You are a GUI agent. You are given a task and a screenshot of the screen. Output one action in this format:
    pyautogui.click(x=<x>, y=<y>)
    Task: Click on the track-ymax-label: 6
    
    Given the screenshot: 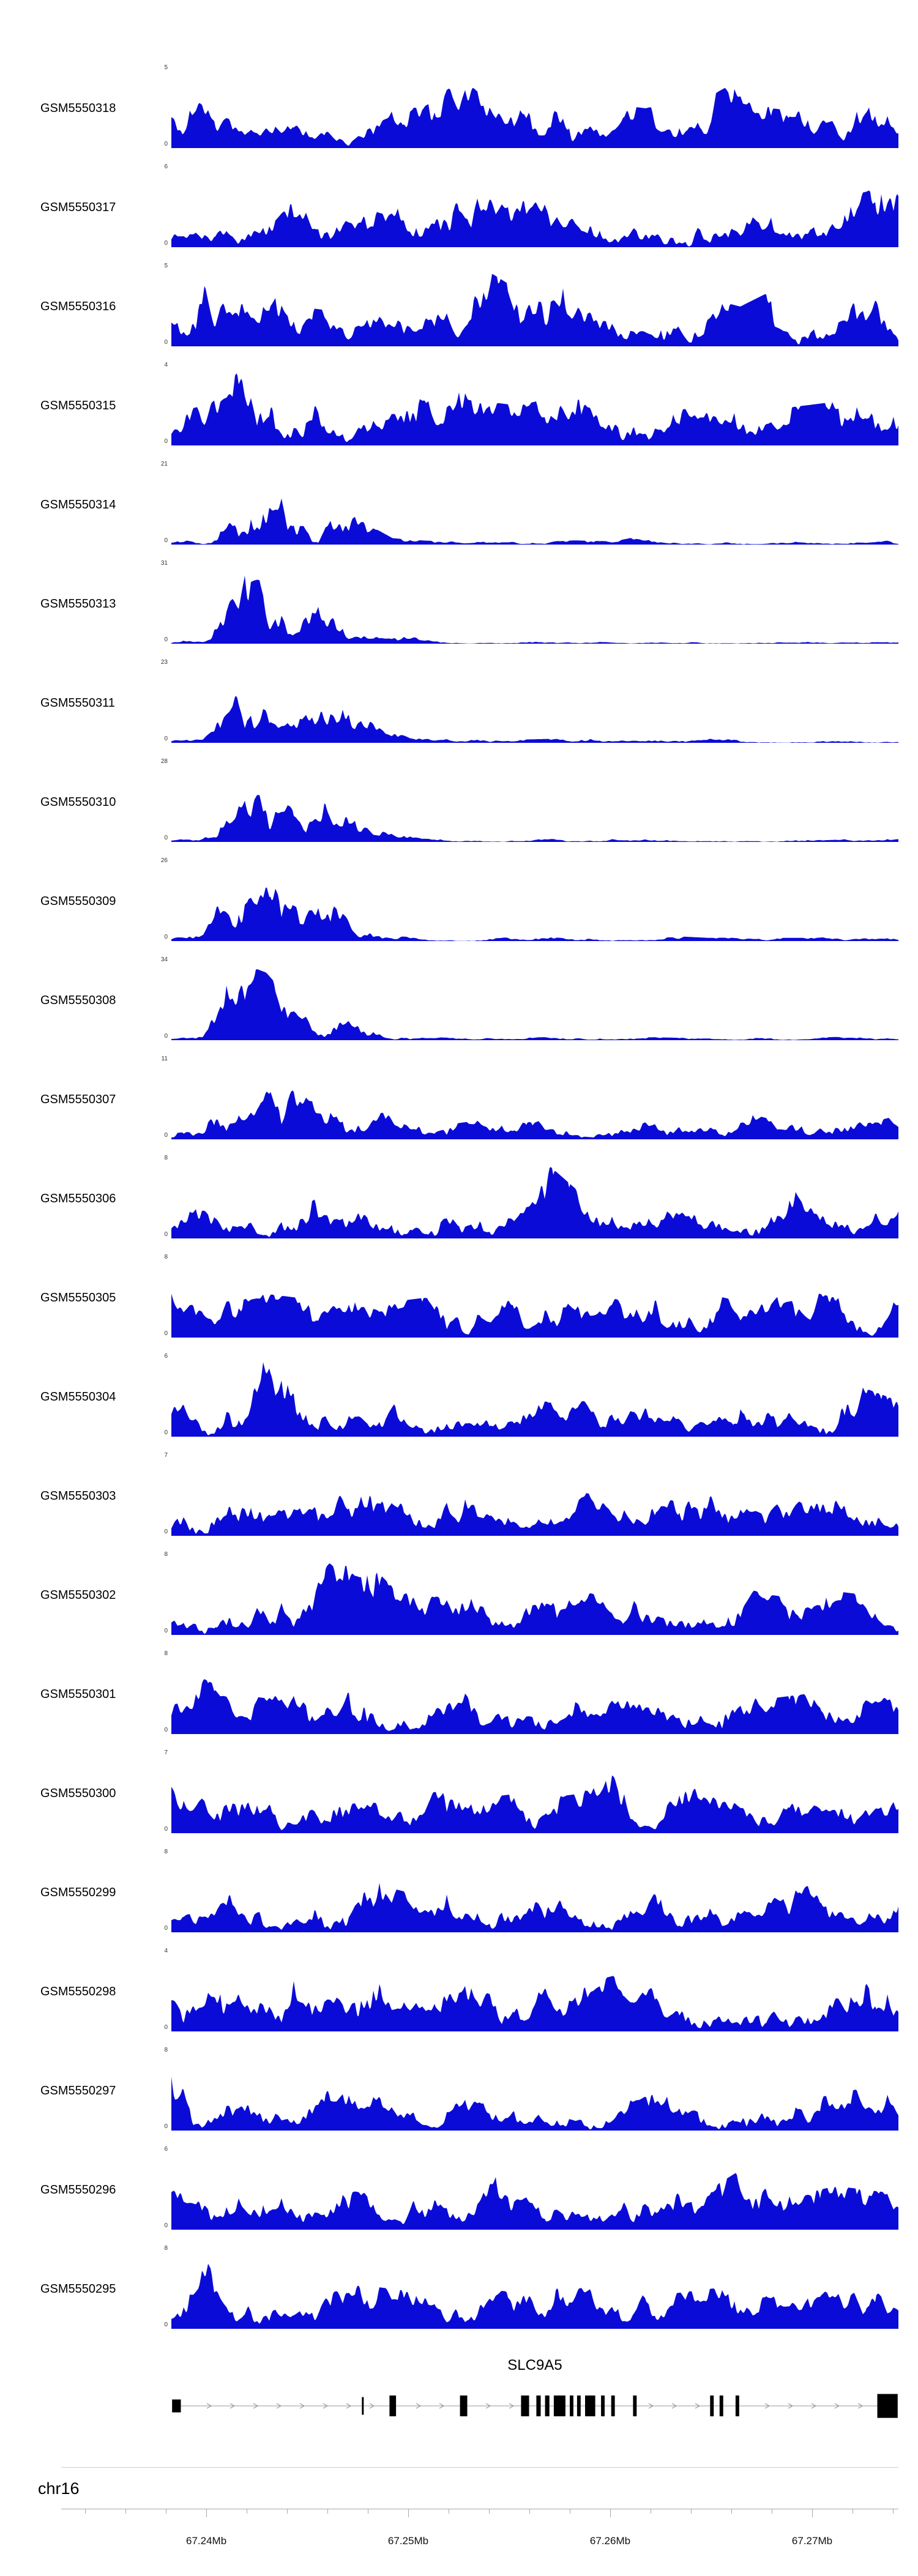 What is the action you would take?
    pyautogui.click(x=166, y=166)
    